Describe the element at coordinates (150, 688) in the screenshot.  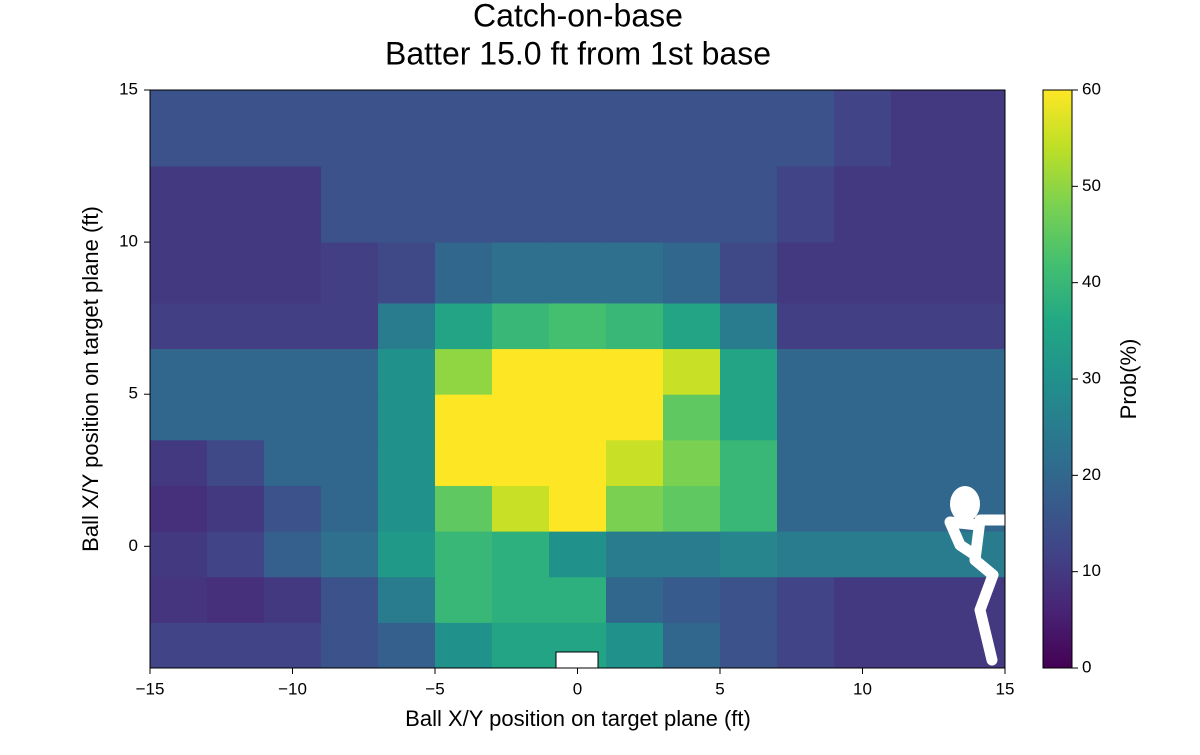
I see `x-tick-label: −15` at that location.